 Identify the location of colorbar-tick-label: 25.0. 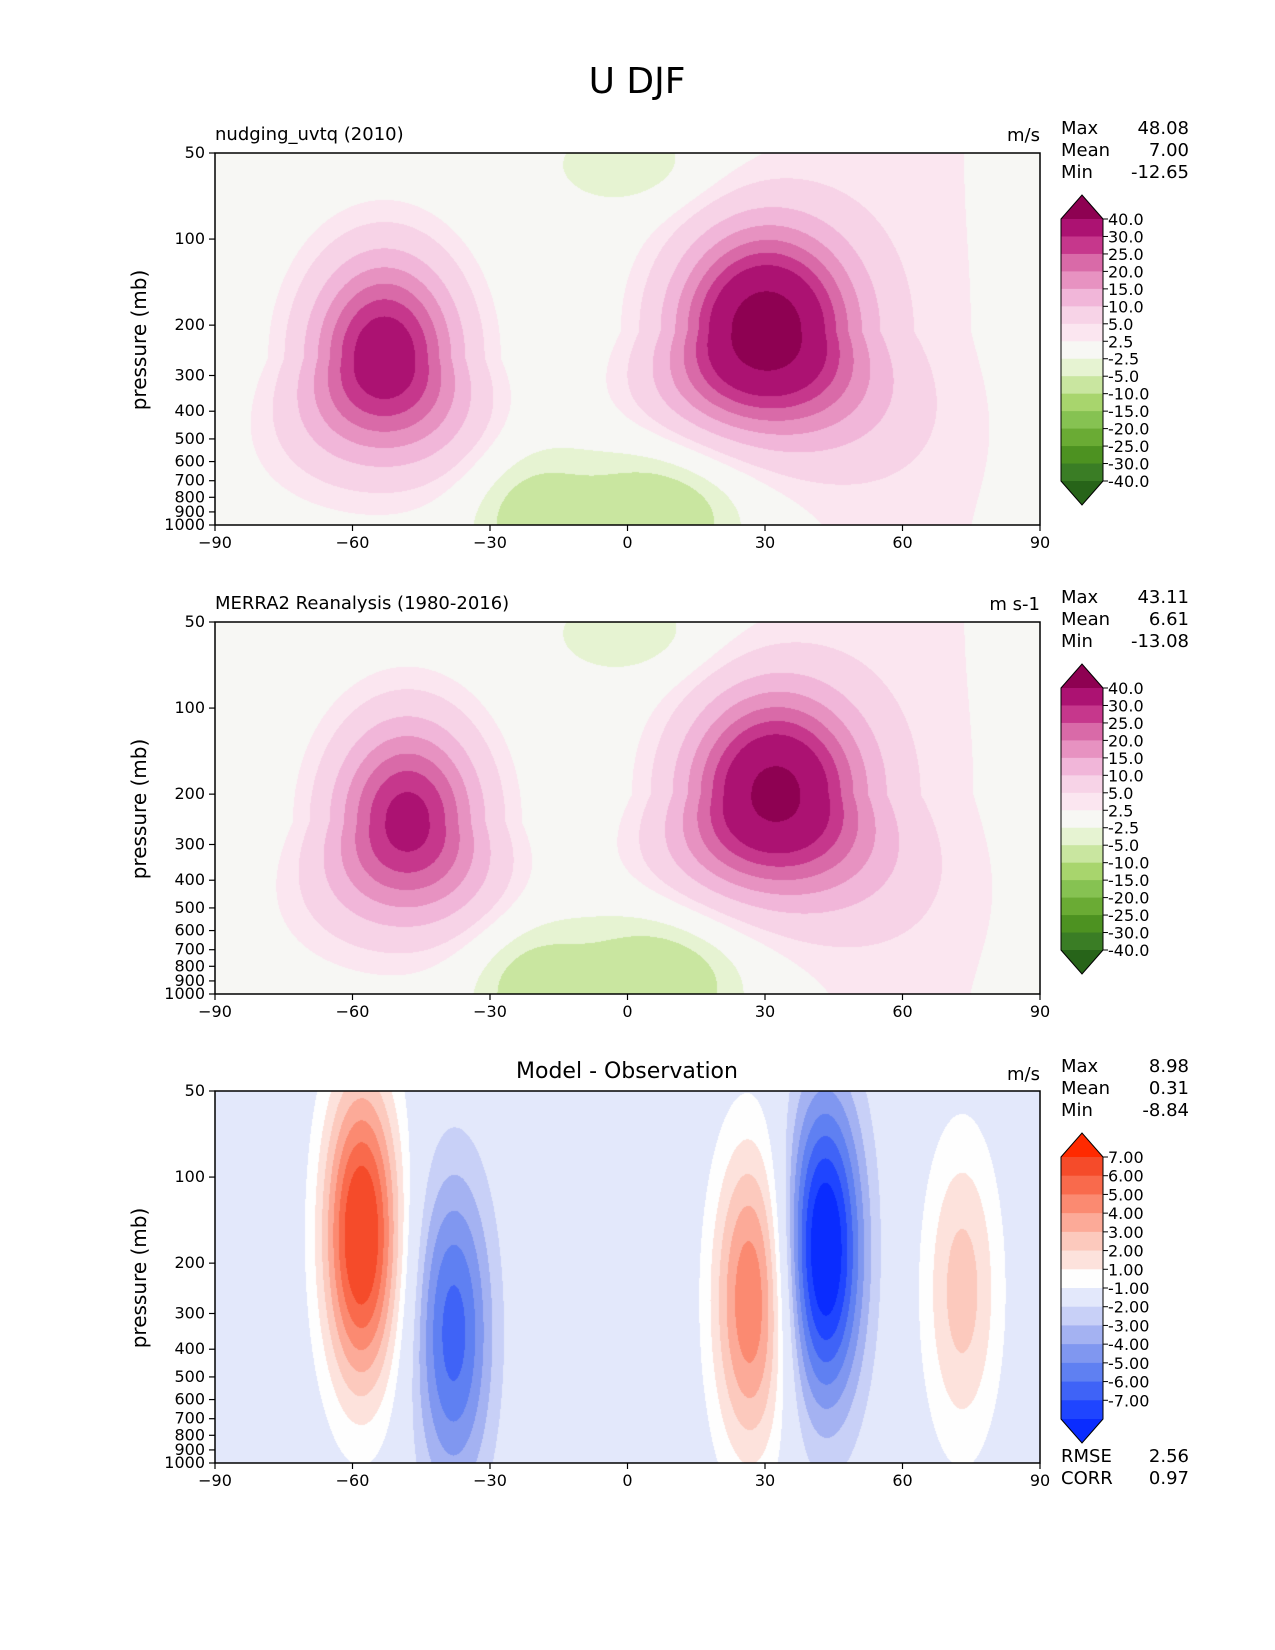
(1126, 723).